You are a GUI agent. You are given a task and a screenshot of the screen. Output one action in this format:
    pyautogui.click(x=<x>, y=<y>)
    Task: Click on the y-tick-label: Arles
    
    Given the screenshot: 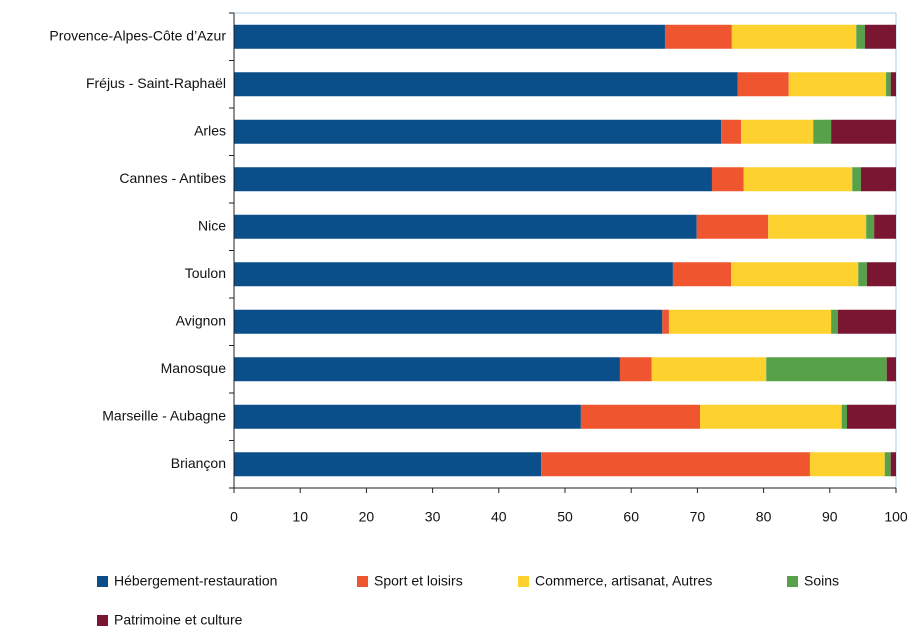 What is the action you would take?
    pyautogui.click(x=210, y=130)
    